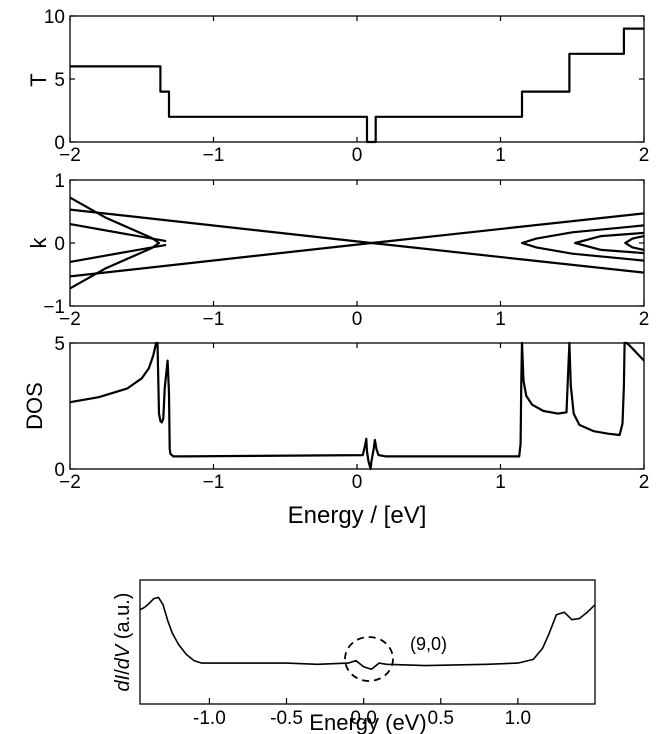 The height and width of the screenshot is (734, 662). What do you see at coordinates (518, 718) in the screenshot?
I see `x-tick-label: 1.0` at bounding box center [518, 718].